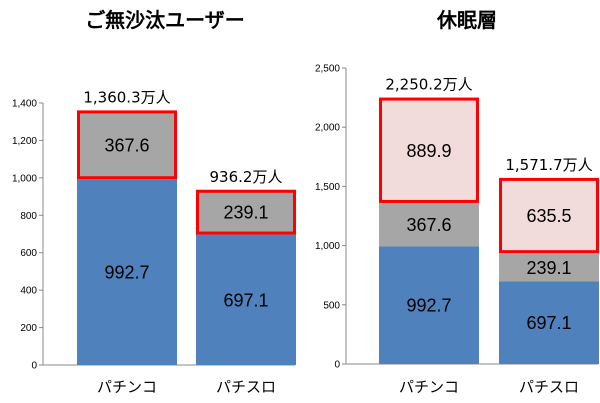 The height and width of the screenshot is (403, 600). I want to click on y-tick-label: 1,400, so click(24, 104).